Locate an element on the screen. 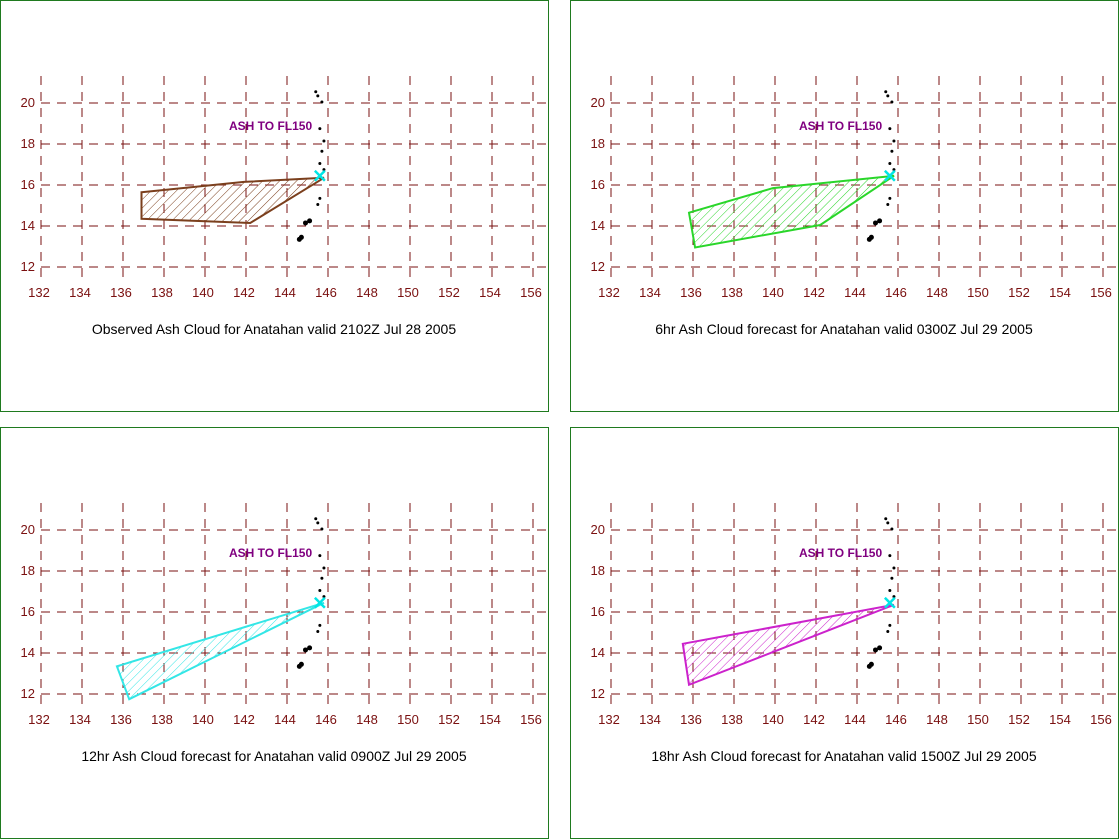 Image resolution: width=1119 pixels, height=840 pixels. lat-tick-label: 18 is located at coordinates (598, 143).